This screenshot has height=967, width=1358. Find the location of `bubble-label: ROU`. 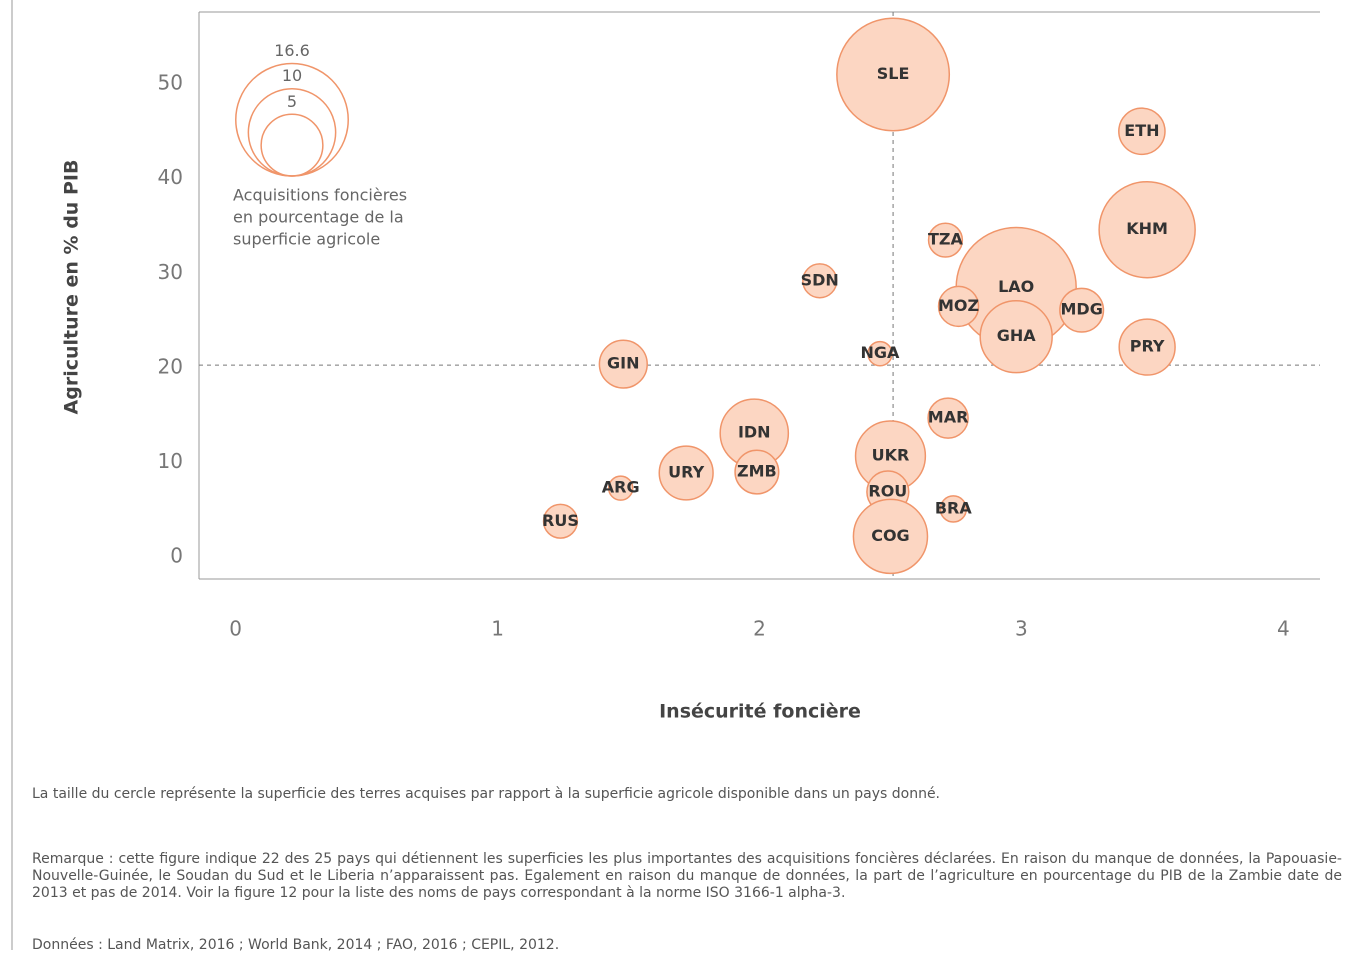

bubble-label: ROU is located at coordinates (887, 490).